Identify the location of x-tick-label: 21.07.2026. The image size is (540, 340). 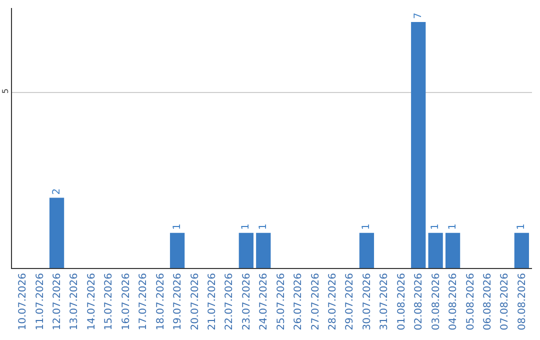
(212, 301).